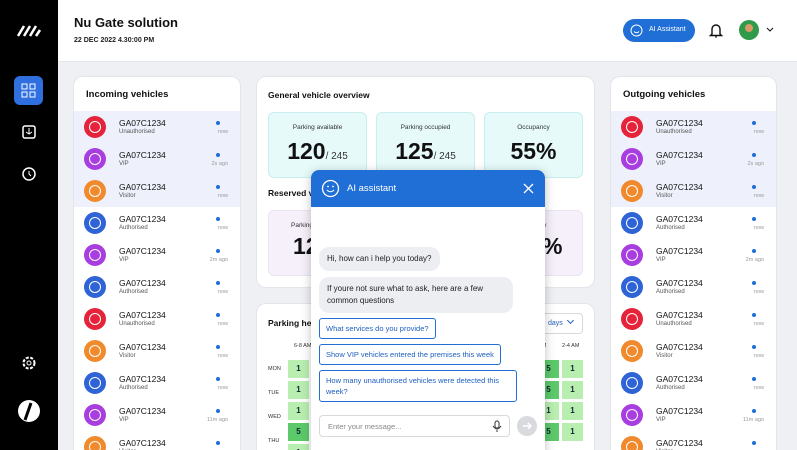 The image size is (797, 450). I want to click on ai-button: AI Assistant, so click(659, 30).